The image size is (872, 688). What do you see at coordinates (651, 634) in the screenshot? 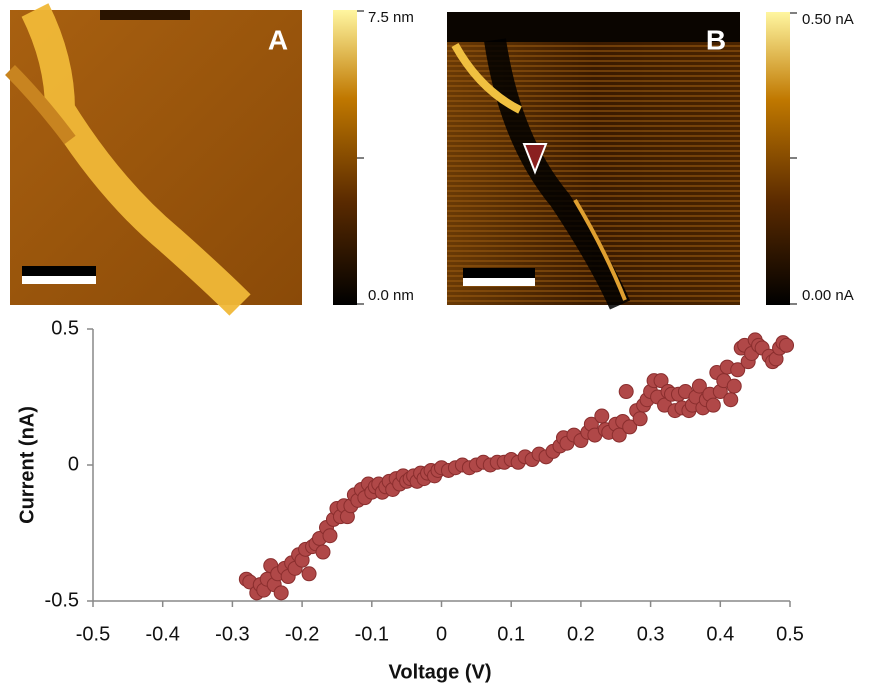
I see `x-tick-label: 0.3` at bounding box center [651, 634].